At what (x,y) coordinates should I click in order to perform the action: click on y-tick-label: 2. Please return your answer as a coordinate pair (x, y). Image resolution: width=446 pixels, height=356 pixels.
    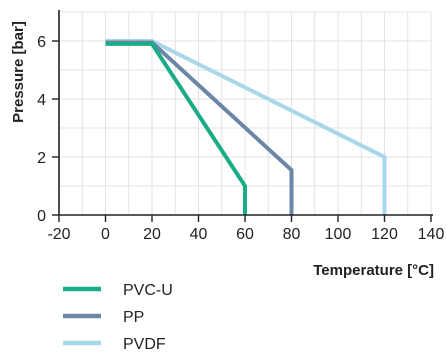
    Looking at the image, I should click on (41, 158).